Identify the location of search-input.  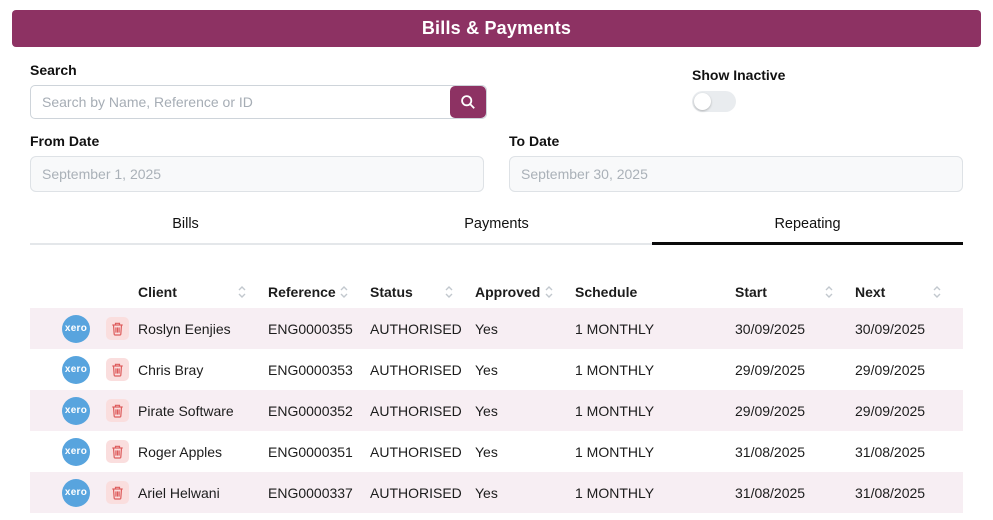
(258, 102).